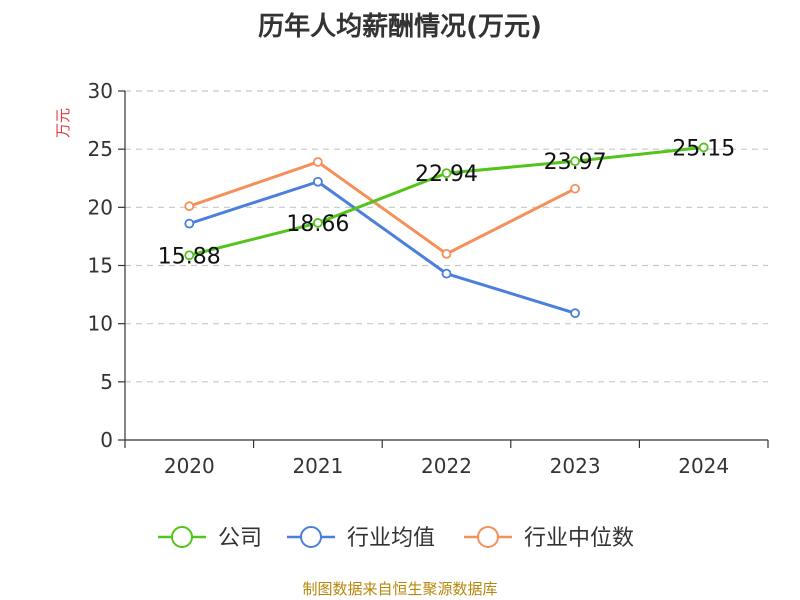 This screenshot has width=800, height=600. I want to click on x-tick-label: 2024, so click(703, 466).